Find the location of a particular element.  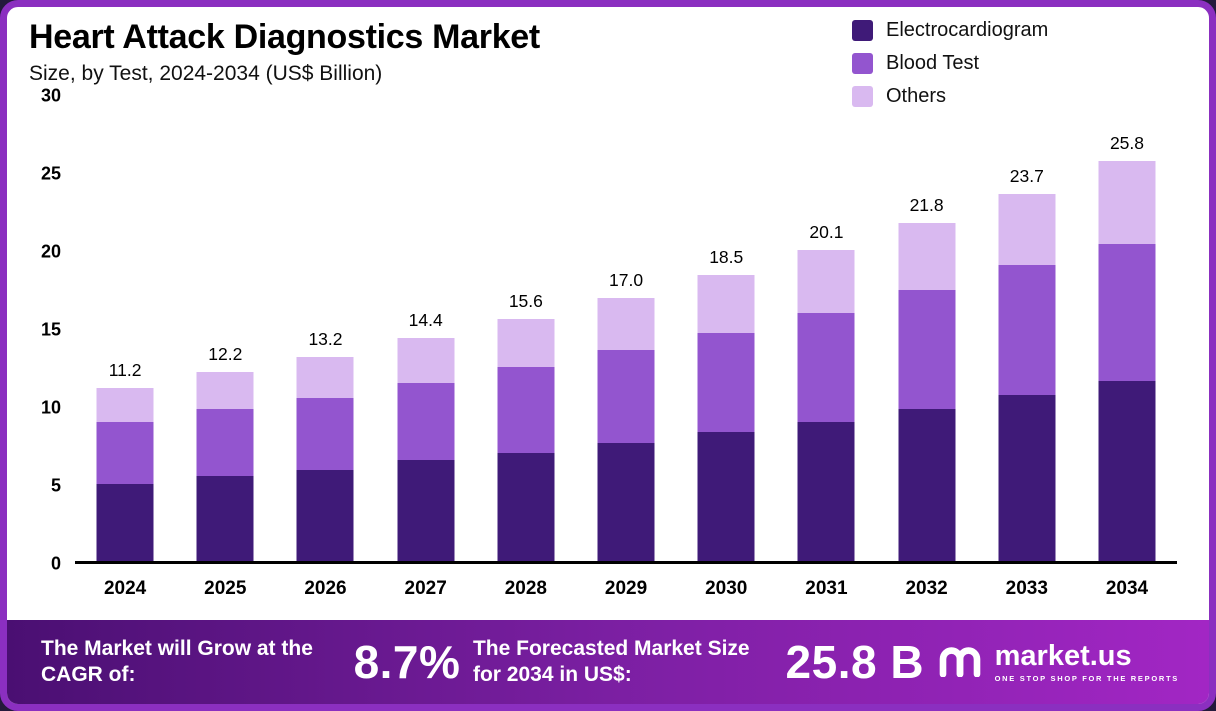

bar-2029: 17.0 is located at coordinates (626, 328).